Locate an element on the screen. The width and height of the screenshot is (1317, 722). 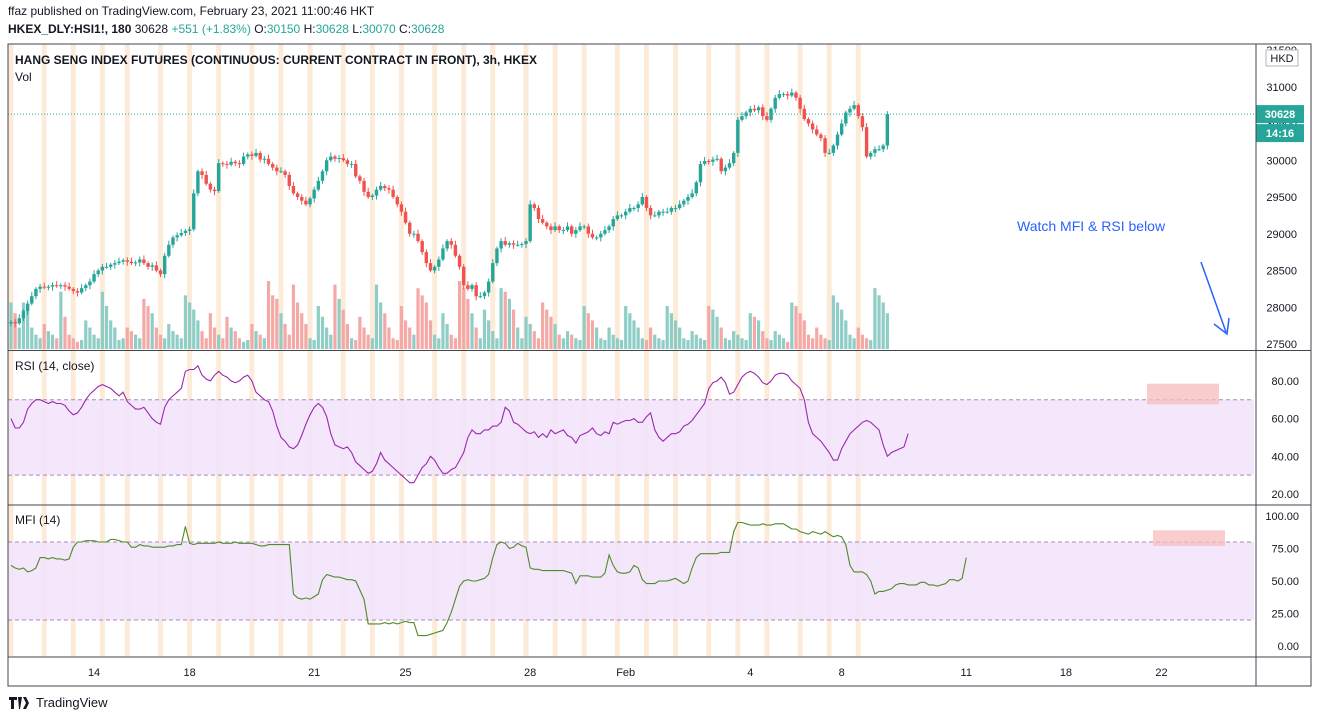
mfi-line is located at coordinates (488, 579).